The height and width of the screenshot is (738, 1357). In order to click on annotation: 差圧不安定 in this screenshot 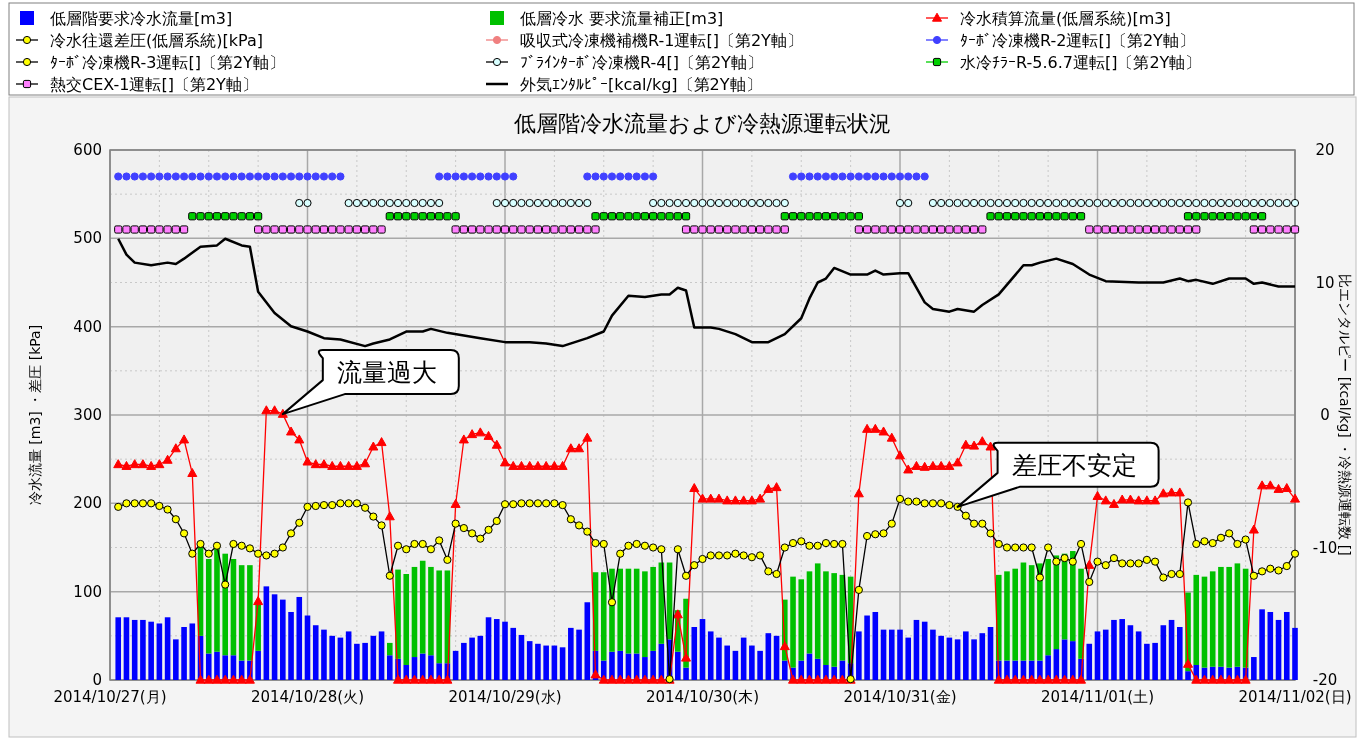, I will do `click(1074, 465)`.